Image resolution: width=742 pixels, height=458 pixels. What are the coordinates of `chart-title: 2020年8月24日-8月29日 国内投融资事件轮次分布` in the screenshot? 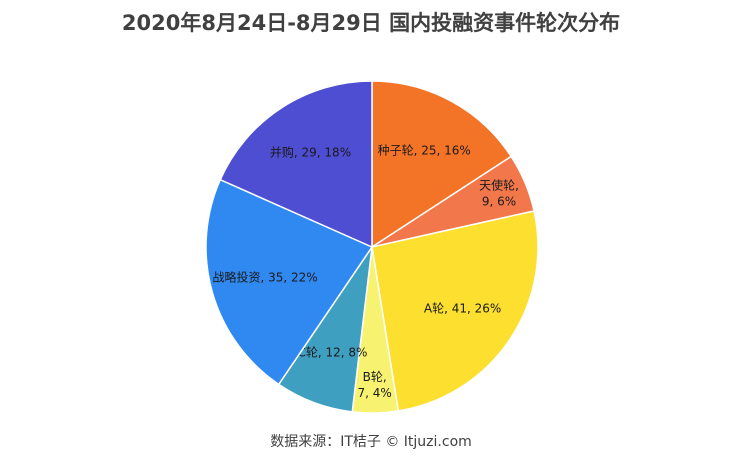 It's located at (371, 23).